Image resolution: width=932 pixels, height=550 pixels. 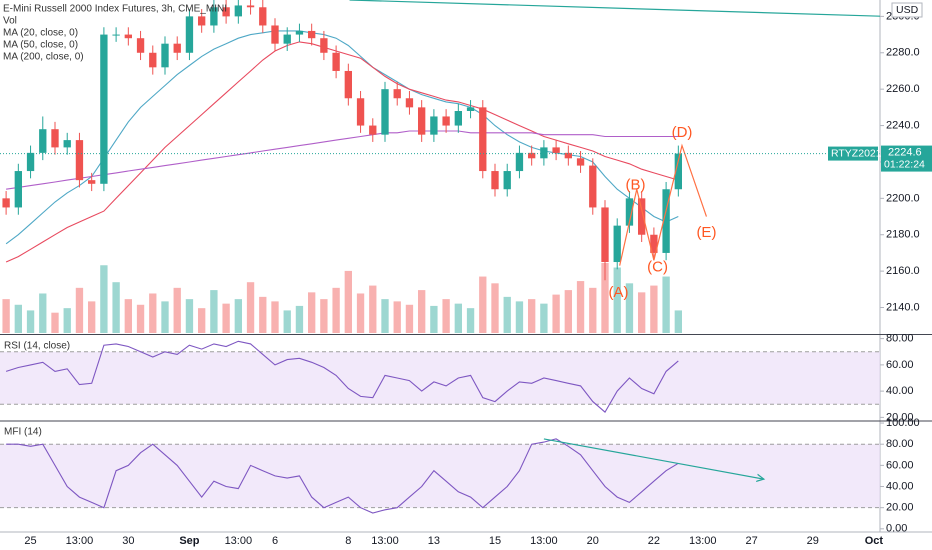 What do you see at coordinates (342, 160) in the screenshot?
I see `moving-average` at bounding box center [342, 160].